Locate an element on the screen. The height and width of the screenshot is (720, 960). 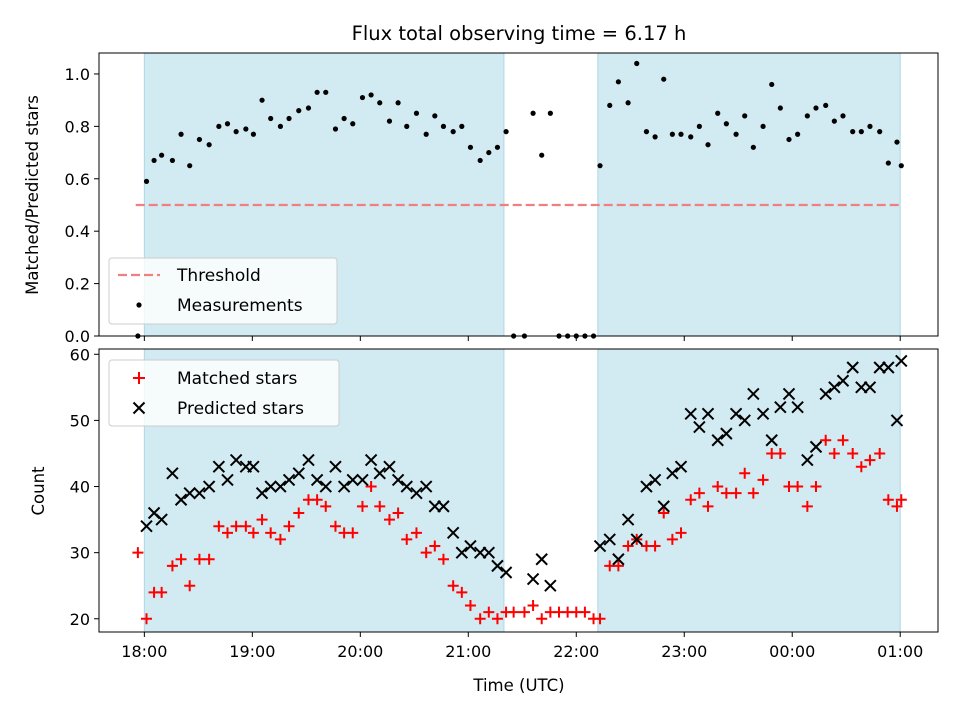
legend-predicted-swatch is located at coordinates (139, 408).